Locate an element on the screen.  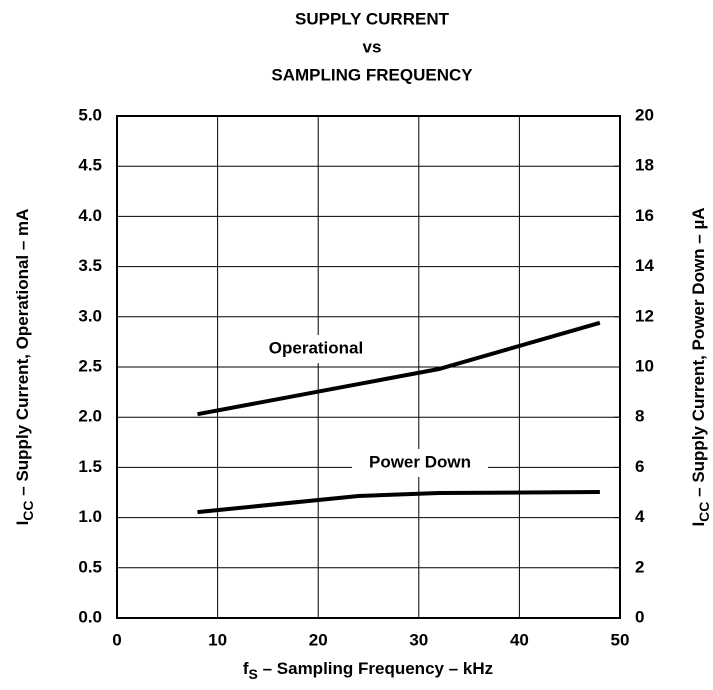
ylabel: ICC – Supply Current, Operational – mA is located at coordinates (24, 367).